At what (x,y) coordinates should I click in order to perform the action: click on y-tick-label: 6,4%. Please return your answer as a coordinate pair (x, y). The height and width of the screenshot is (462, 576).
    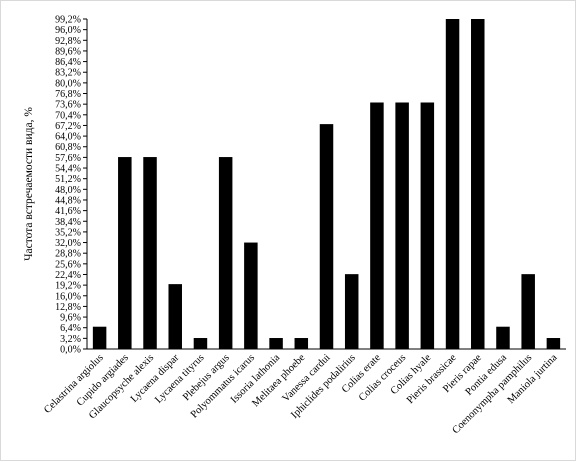
    Looking at the image, I should click on (70, 328).